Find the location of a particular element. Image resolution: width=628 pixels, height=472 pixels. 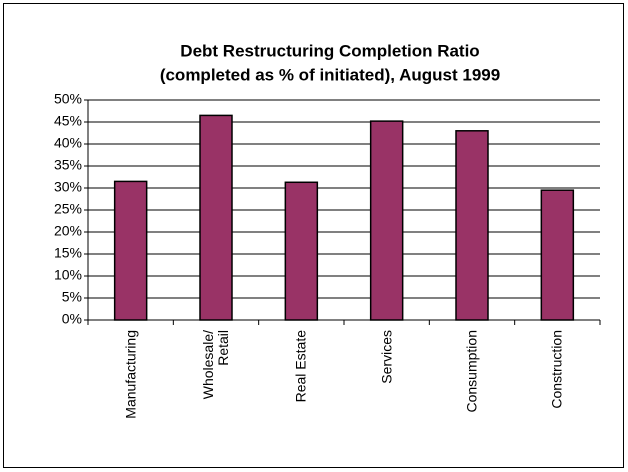

y-tick-label: 25% is located at coordinates (68, 209).